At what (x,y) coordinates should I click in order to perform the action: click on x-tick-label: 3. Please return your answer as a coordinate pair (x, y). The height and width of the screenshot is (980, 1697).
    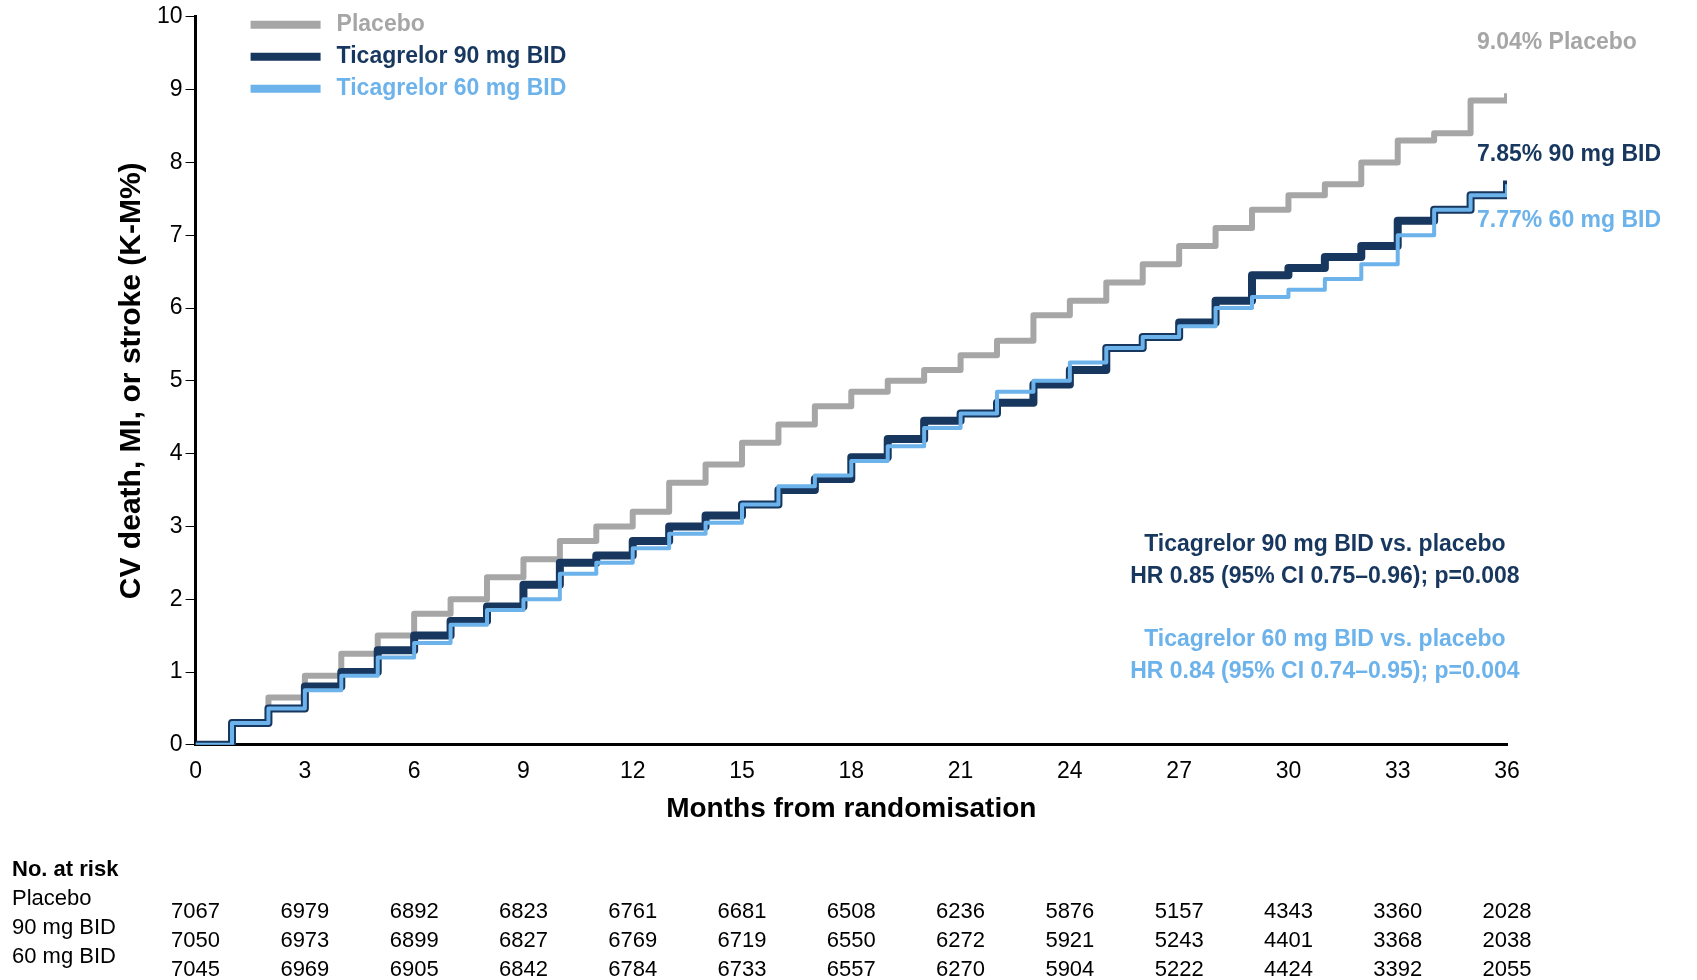
    Looking at the image, I should click on (305, 769).